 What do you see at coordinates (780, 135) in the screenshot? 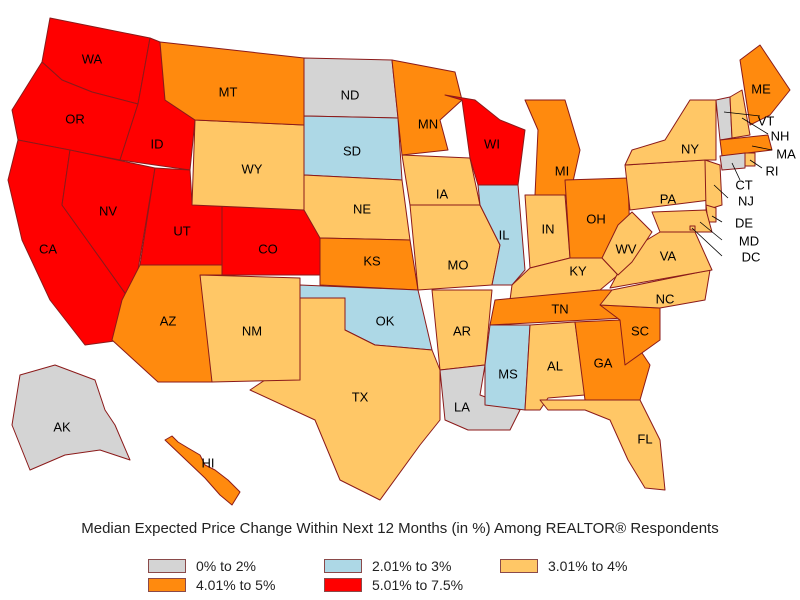
I see `state-label-nh: NH` at bounding box center [780, 135].